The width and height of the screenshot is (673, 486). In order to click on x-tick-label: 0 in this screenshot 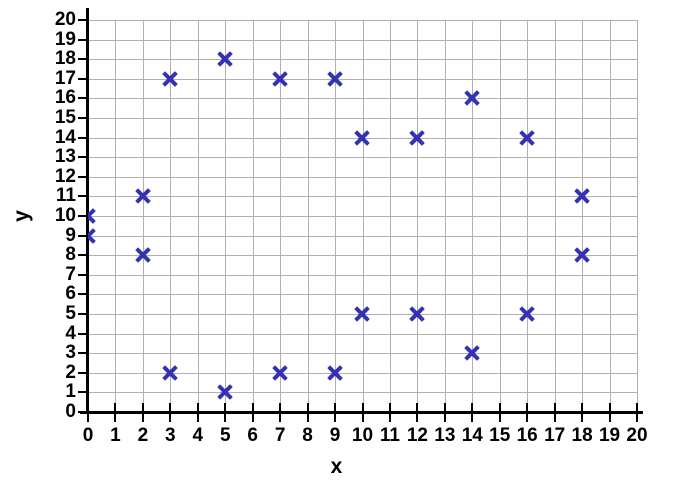, I will do `click(88, 435)`.